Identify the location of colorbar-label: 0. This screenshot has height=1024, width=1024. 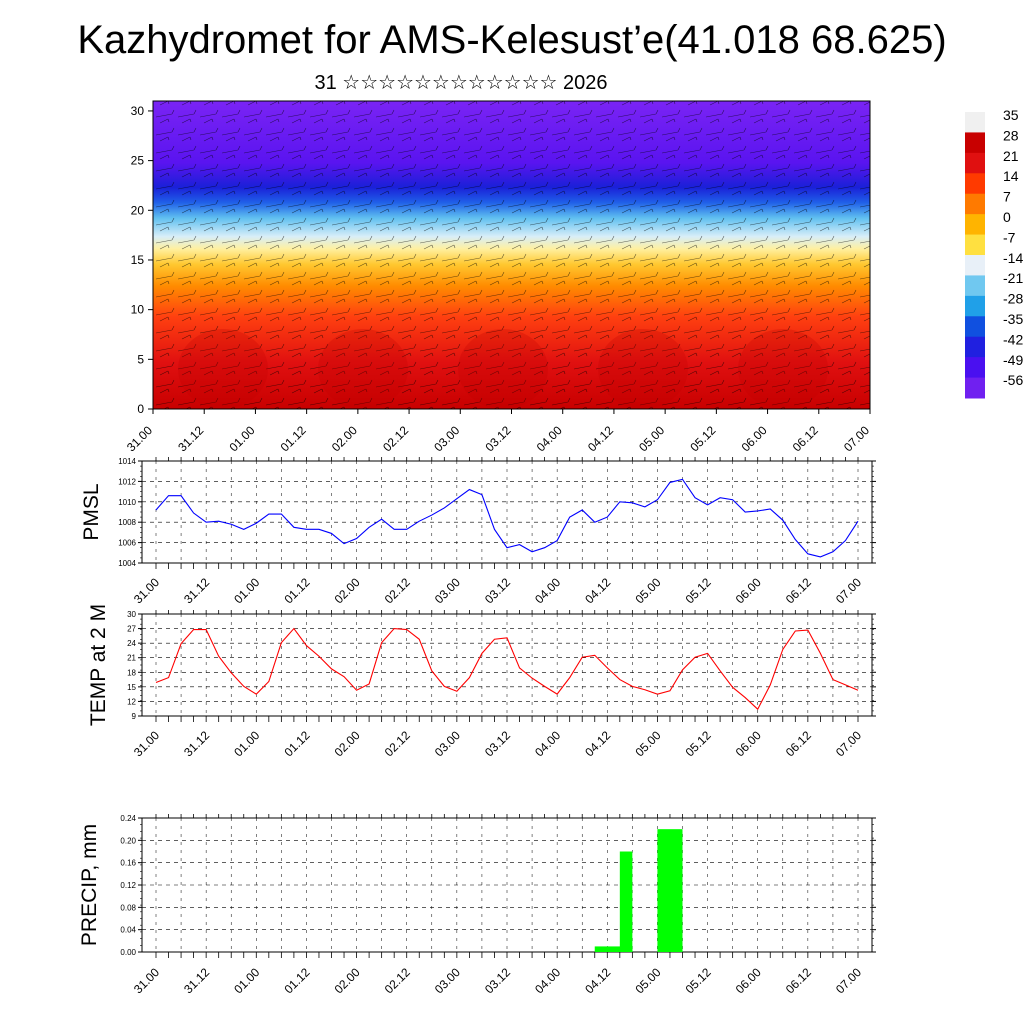
(1007, 217).